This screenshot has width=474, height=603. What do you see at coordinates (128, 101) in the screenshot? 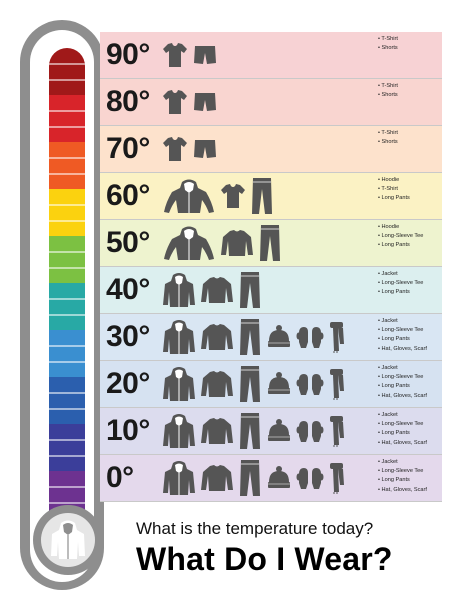
I see `temperature-label: 80°` at bounding box center [128, 101].